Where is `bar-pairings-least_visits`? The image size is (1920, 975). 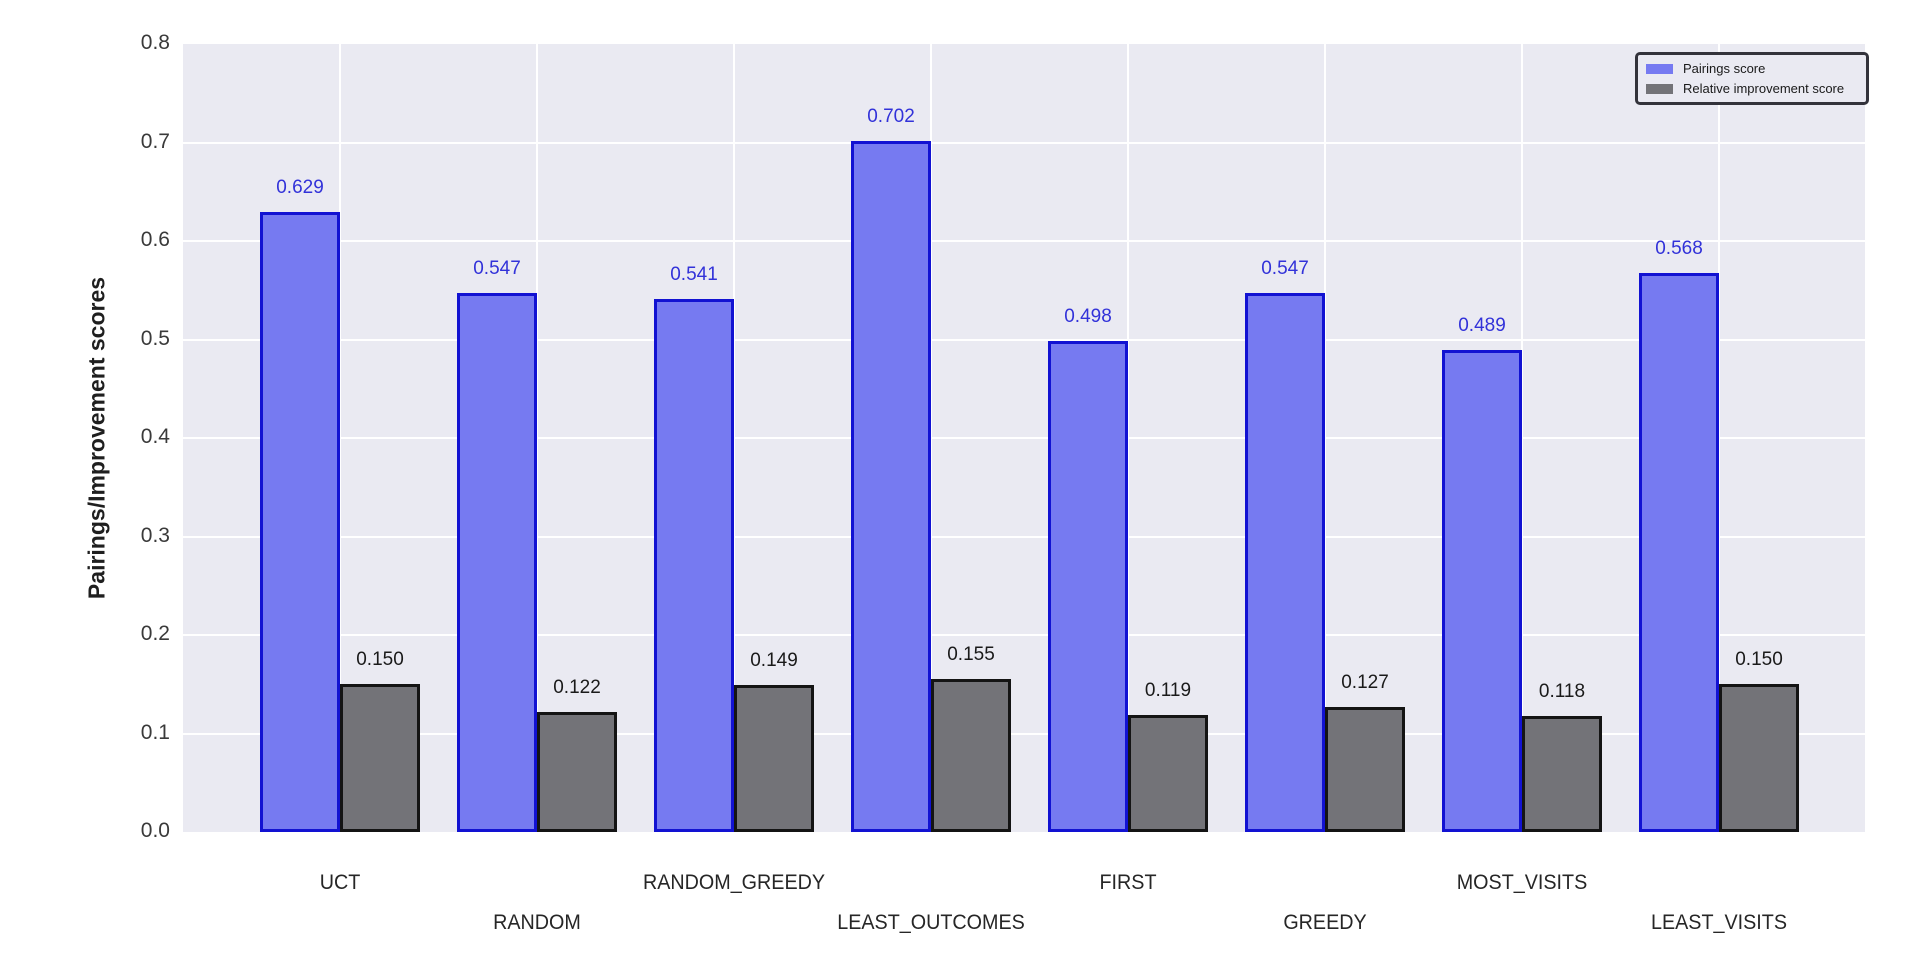 bar-pairings-least_visits is located at coordinates (1679, 552).